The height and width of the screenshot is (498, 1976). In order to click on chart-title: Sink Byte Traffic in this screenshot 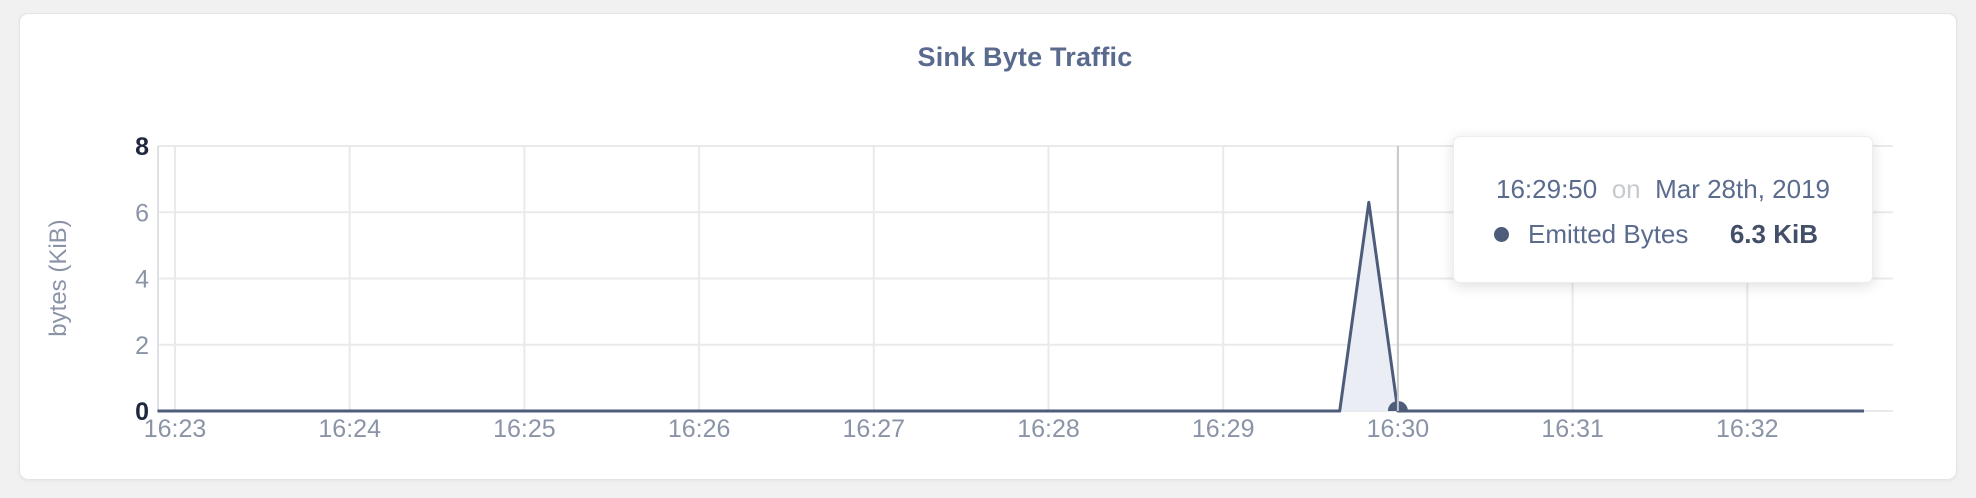, I will do `click(1025, 57)`.